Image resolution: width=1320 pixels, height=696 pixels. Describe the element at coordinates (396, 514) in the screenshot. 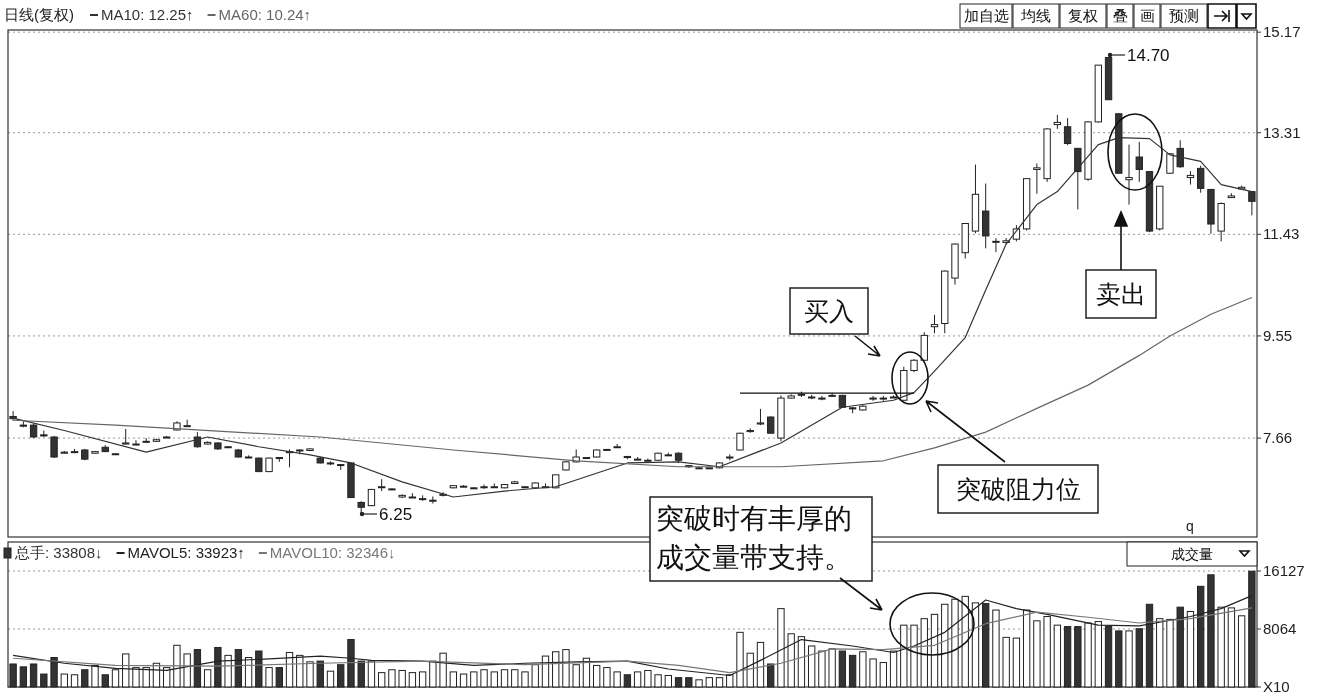

I see `annotation: 6.25` at that location.